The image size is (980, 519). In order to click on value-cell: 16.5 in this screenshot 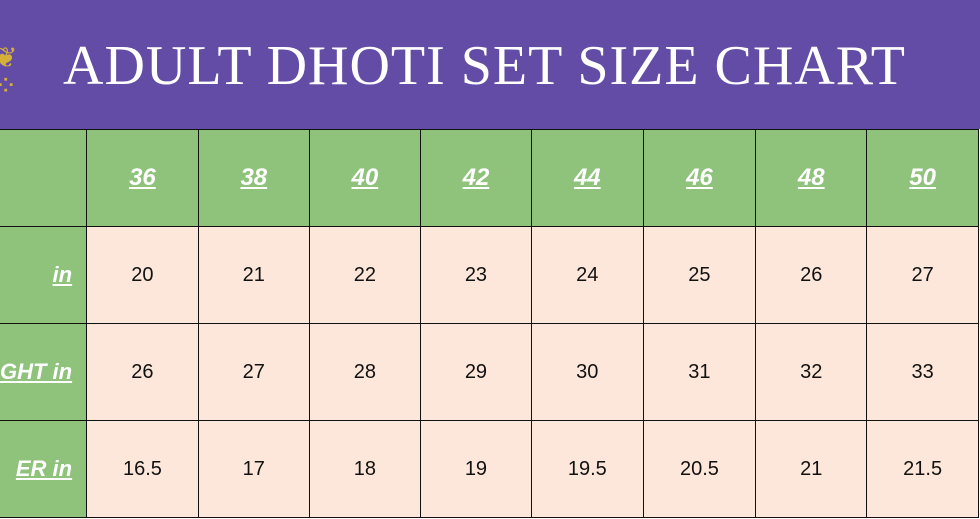, I will do `click(142, 469)`.